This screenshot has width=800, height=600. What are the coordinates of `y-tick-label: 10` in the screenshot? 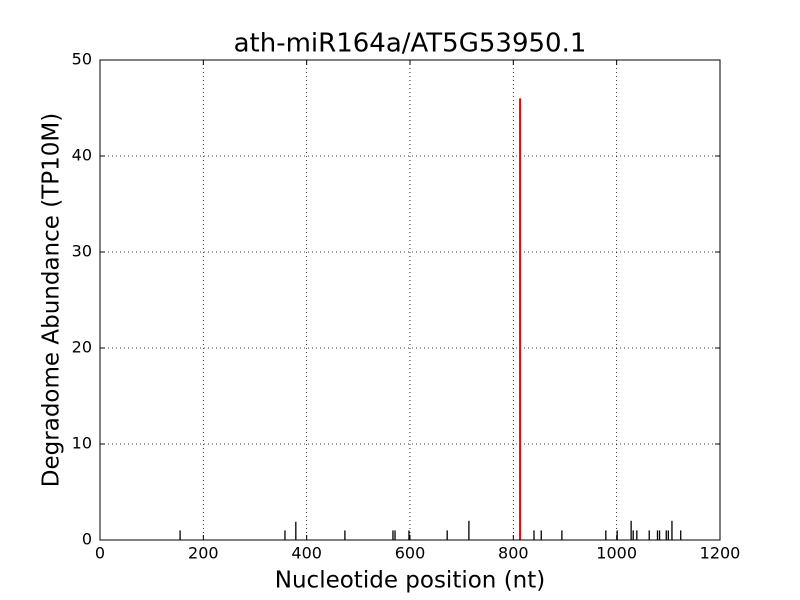 It's located at (82, 443).